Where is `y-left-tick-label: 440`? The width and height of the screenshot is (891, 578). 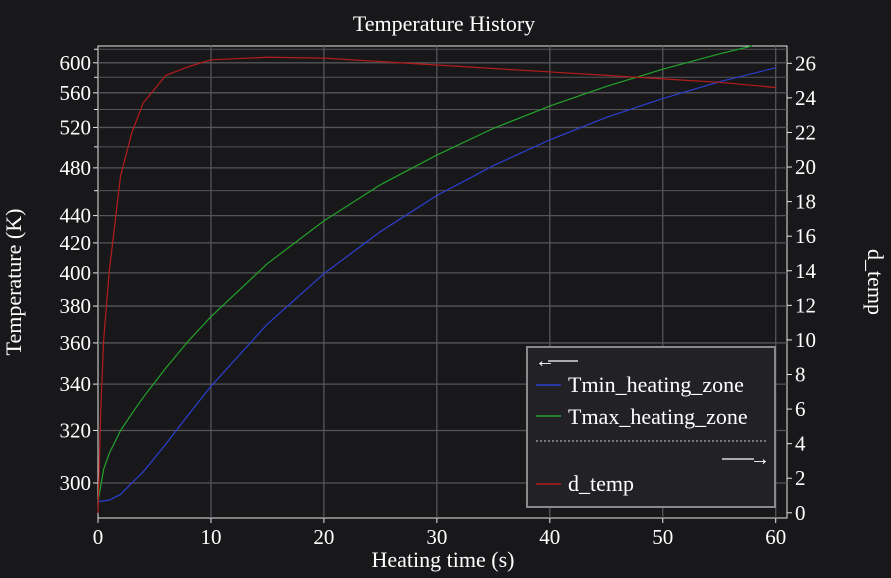 y-left-tick-label: 440 is located at coordinates (76, 216).